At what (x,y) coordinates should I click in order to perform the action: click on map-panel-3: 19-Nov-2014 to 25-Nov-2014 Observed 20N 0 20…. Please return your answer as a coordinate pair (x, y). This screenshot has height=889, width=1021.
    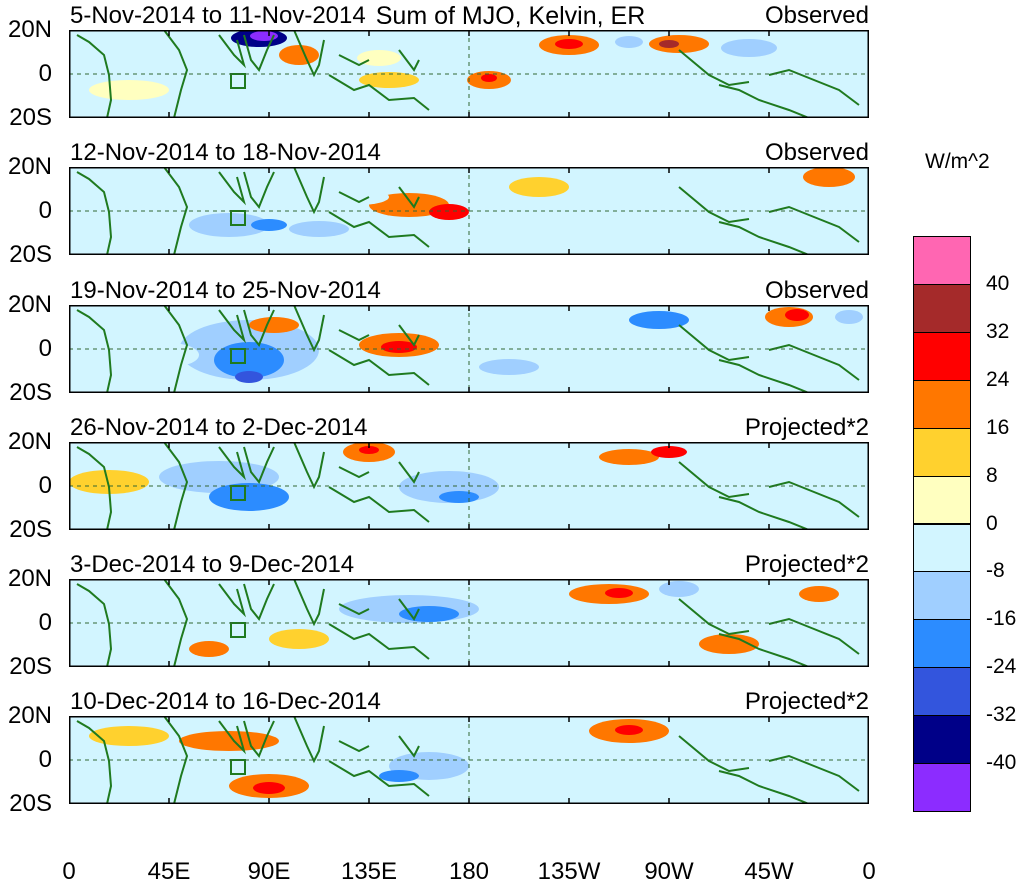
    Looking at the image, I should click on (450, 343).